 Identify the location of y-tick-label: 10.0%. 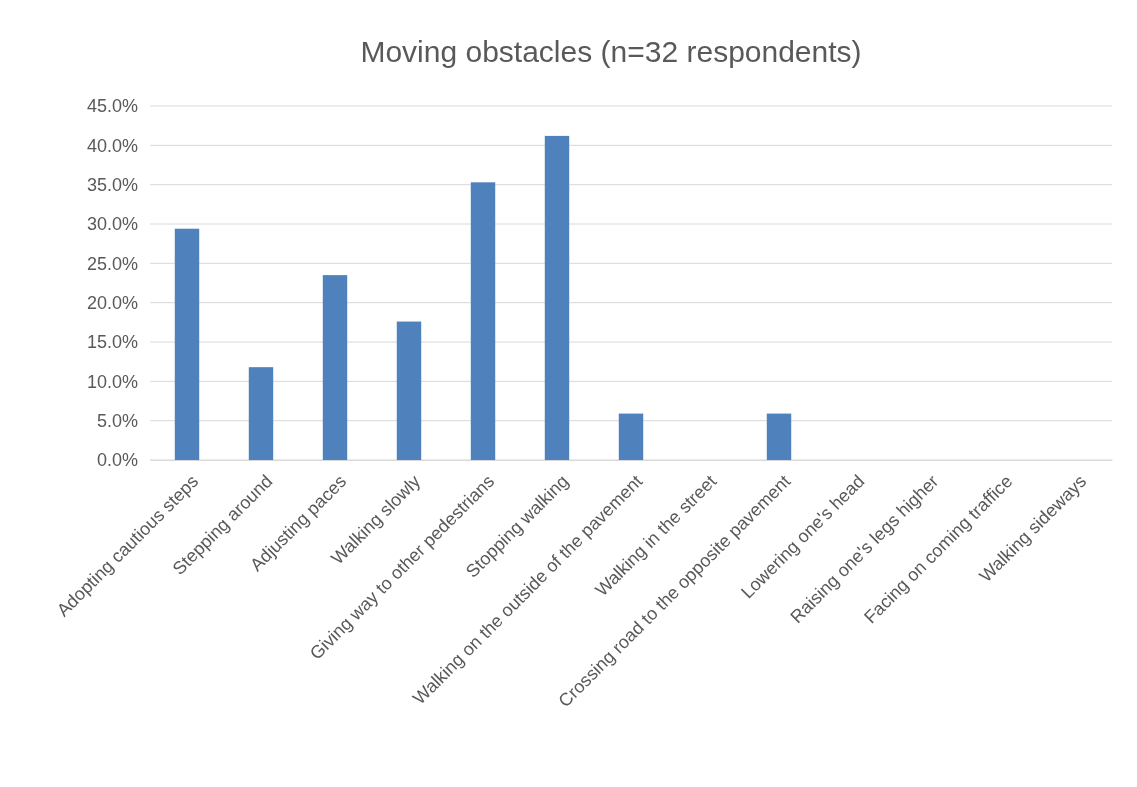
(112, 381).